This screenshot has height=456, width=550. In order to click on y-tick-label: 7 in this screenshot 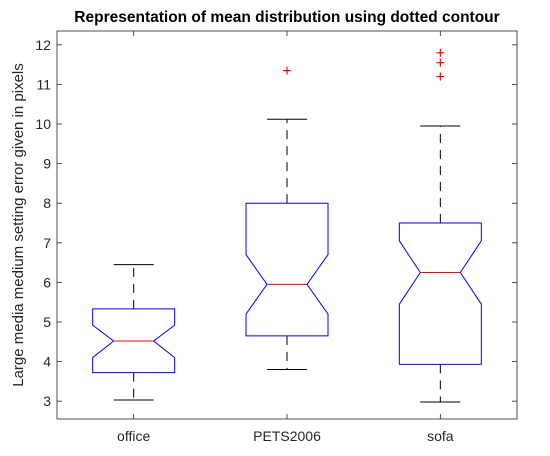, I will do `click(47, 243)`.